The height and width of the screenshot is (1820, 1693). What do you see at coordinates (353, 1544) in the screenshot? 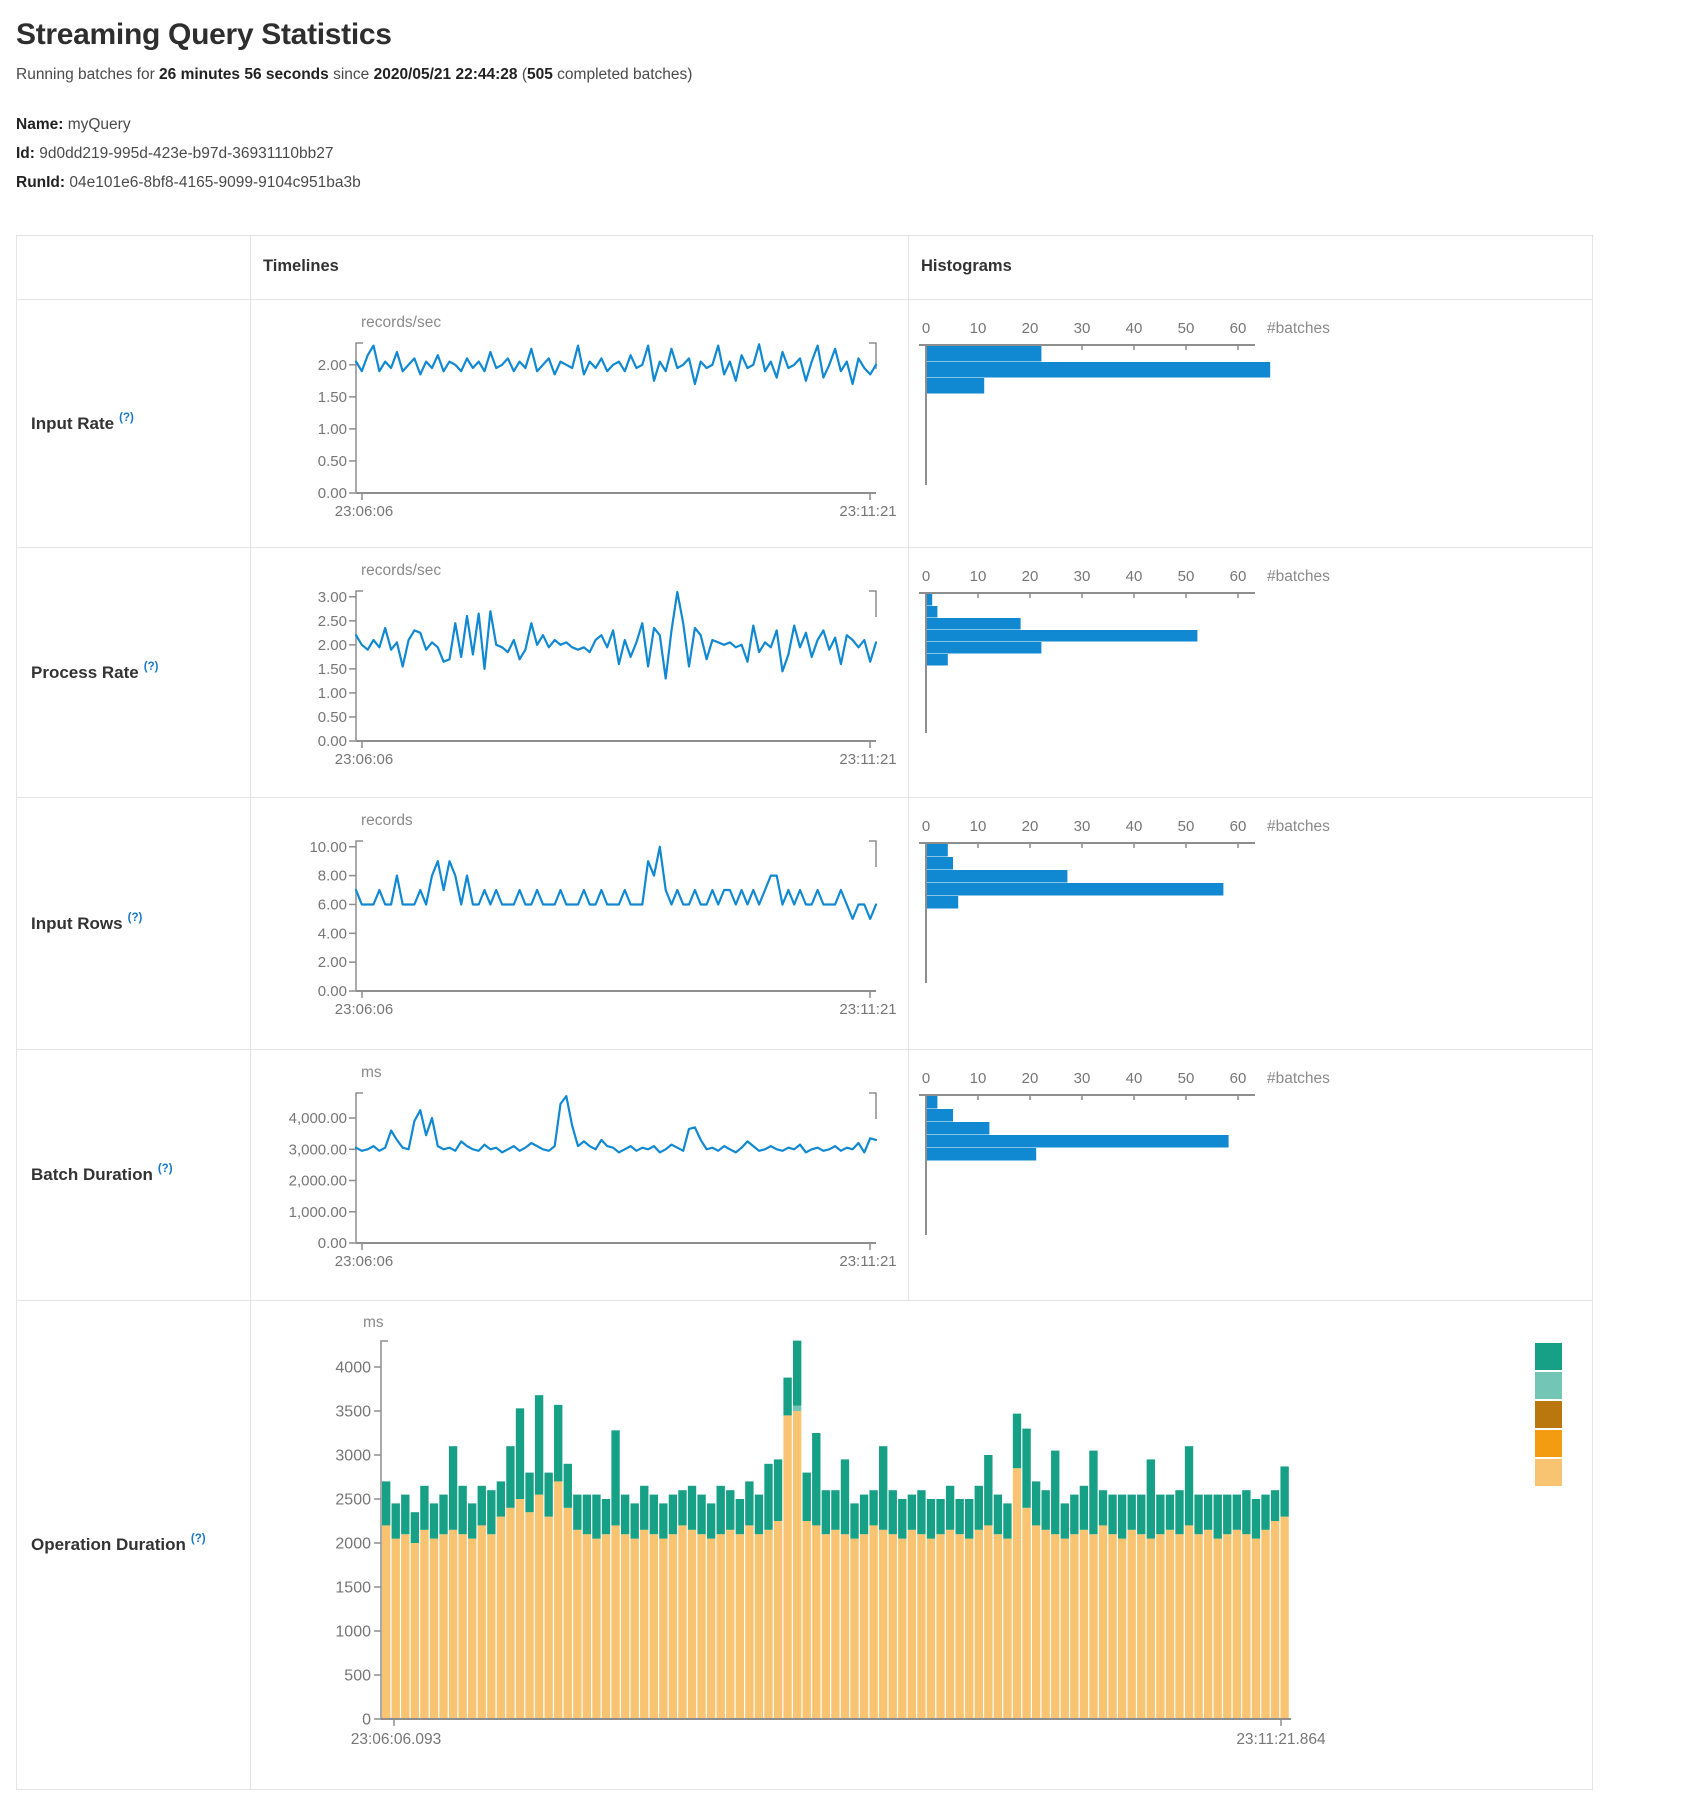
I see `svg-text: 2000` at bounding box center [353, 1544].